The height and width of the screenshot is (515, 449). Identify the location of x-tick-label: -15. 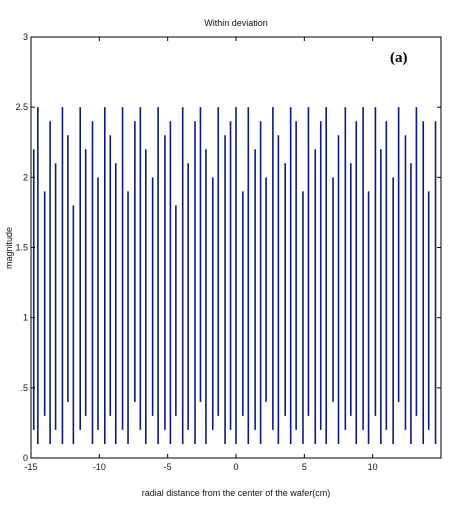
(30, 467).